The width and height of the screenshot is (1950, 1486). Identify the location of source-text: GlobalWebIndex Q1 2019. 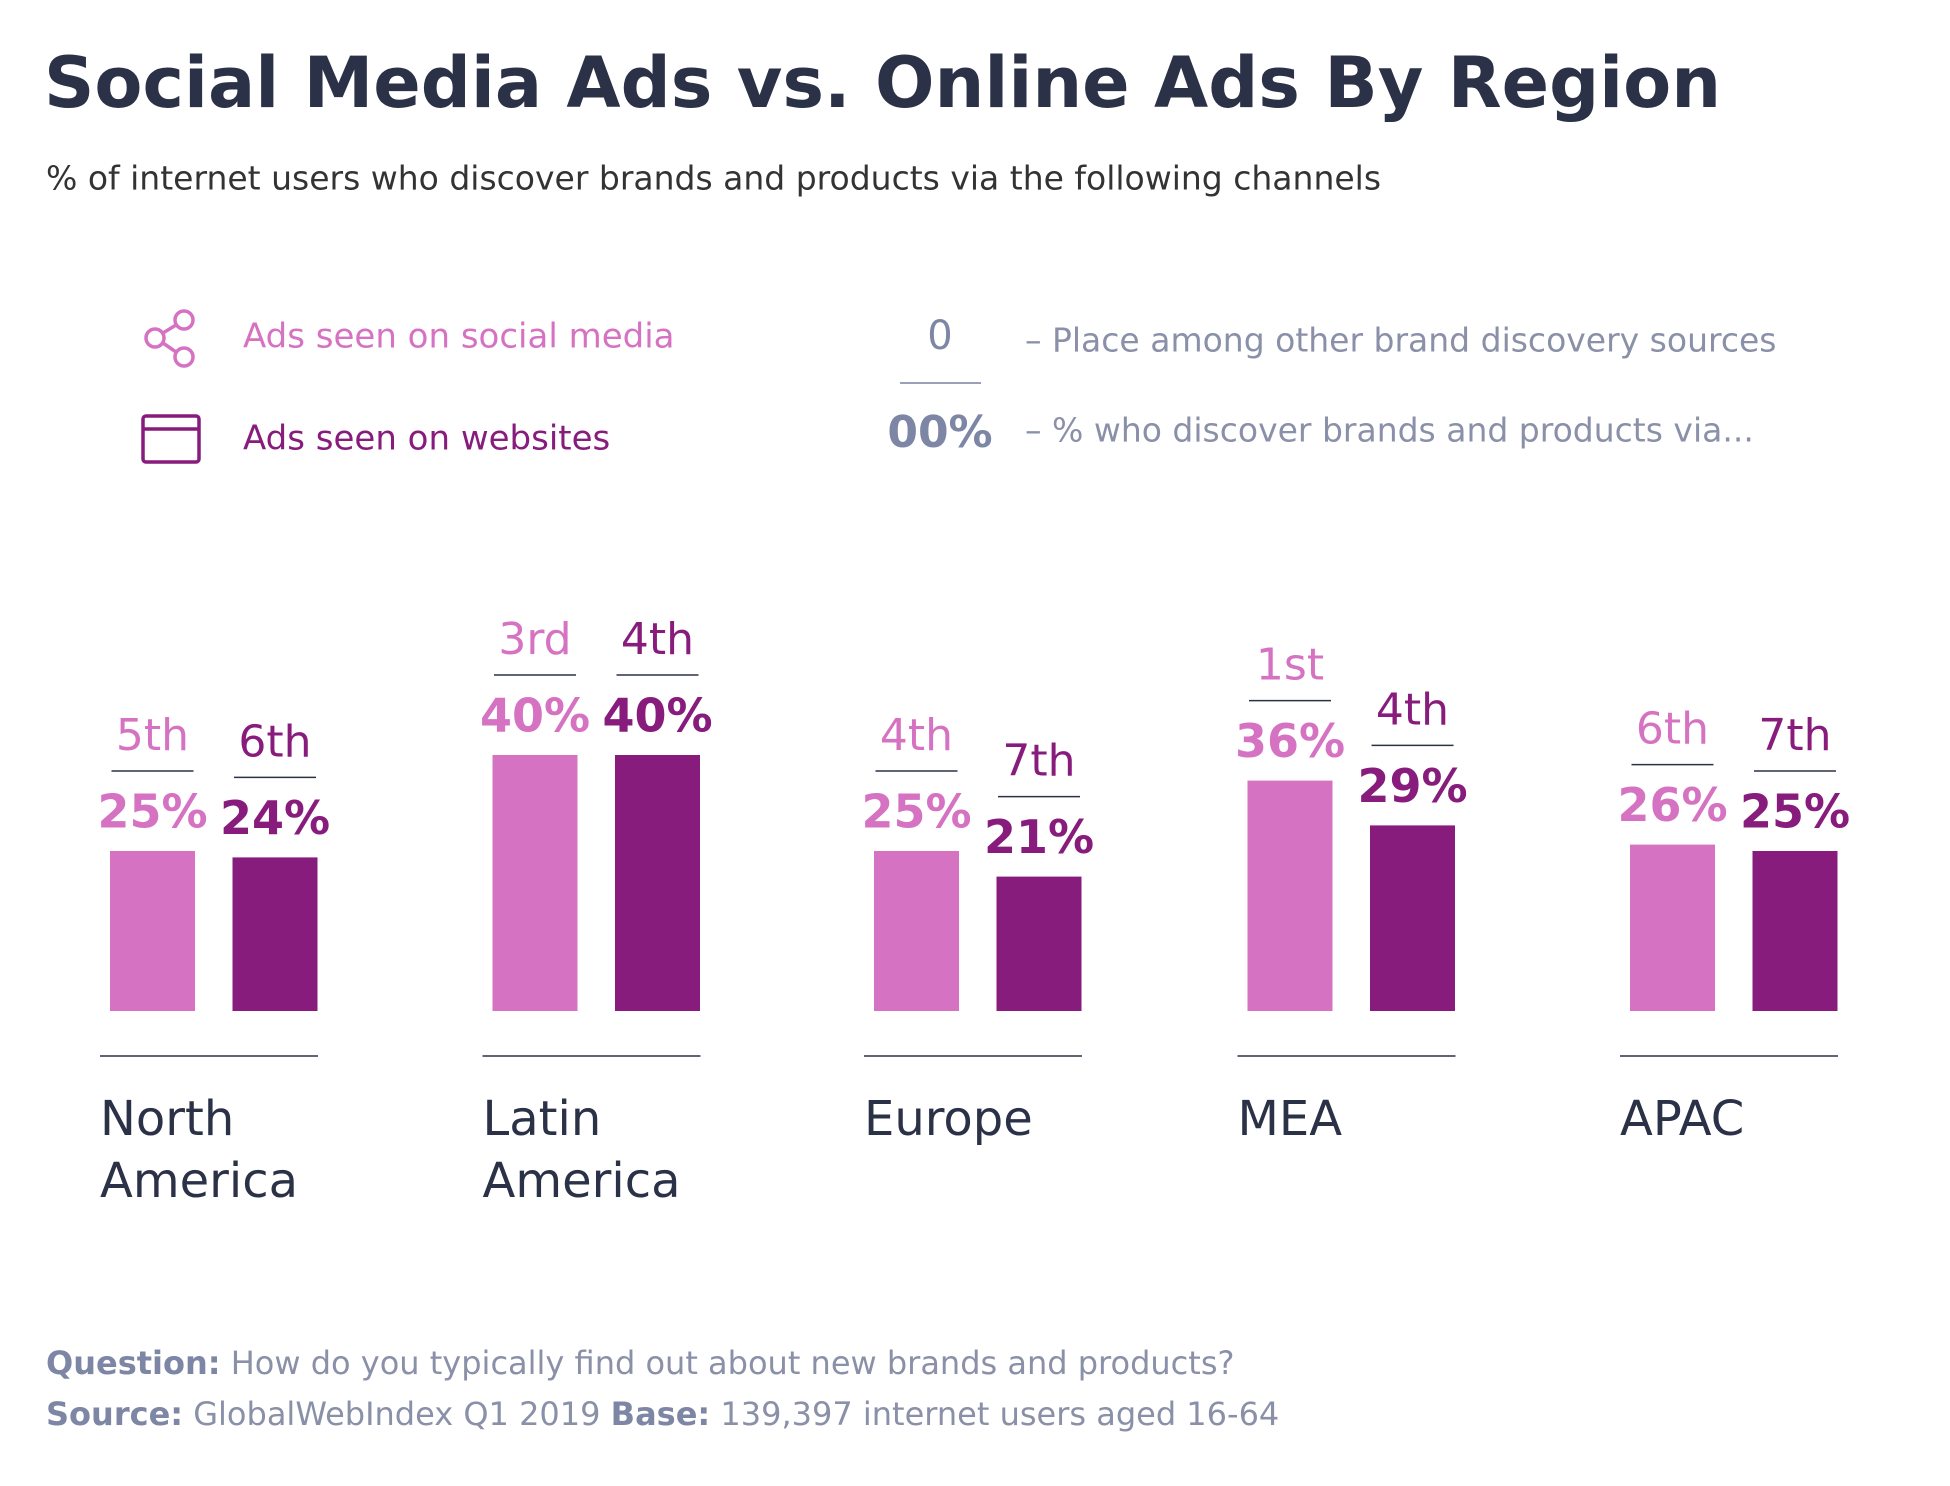
(396, 1414).